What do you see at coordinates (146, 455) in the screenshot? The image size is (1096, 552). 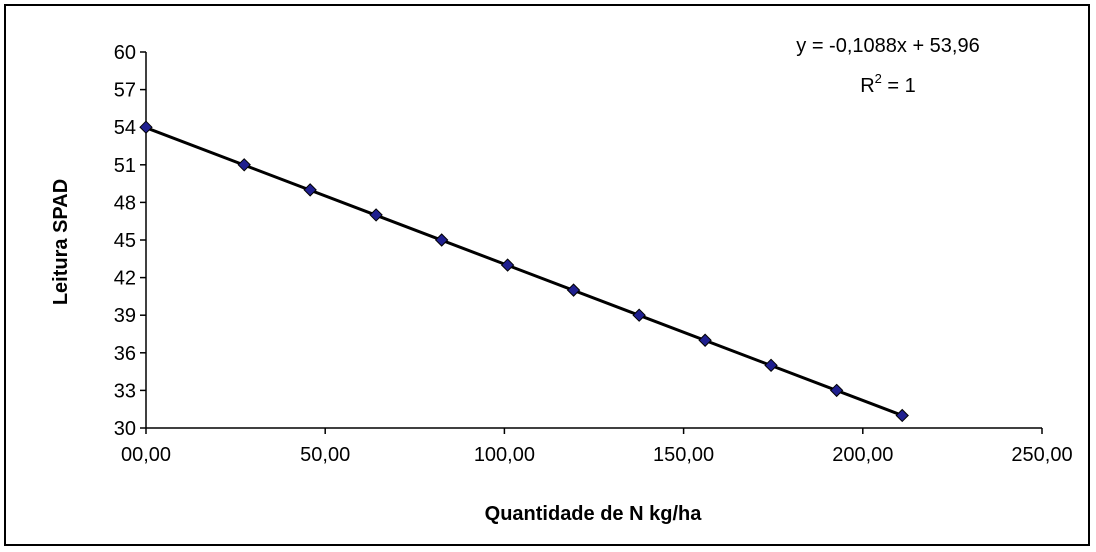 I see `x-tick-label: 00,00` at bounding box center [146, 455].